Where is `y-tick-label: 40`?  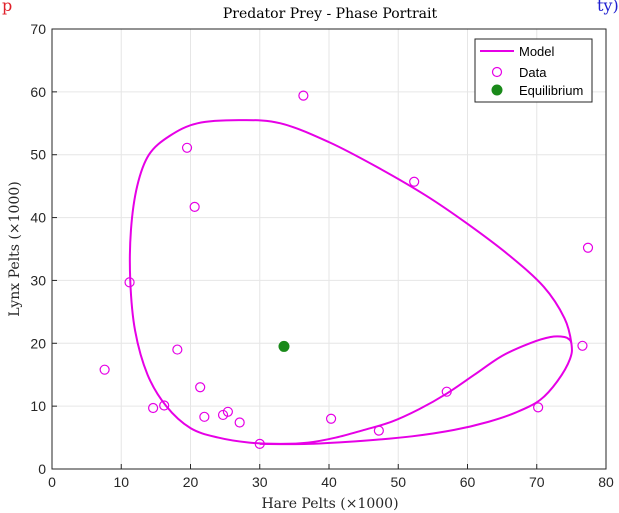 y-tick-label: 40 is located at coordinates (38, 218).